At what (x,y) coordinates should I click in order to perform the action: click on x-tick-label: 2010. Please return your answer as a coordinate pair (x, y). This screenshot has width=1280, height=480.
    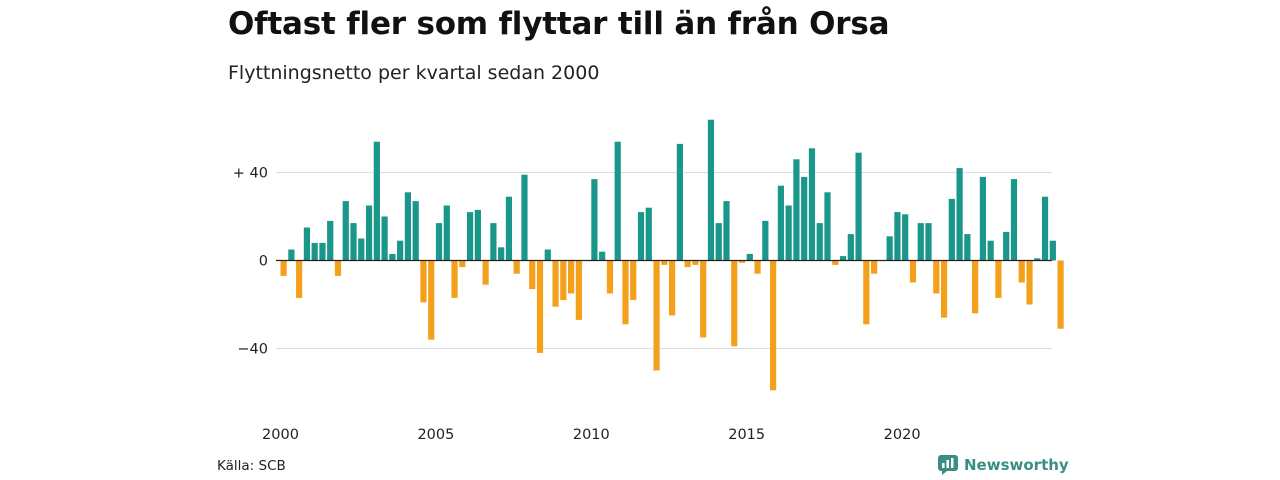
    Looking at the image, I should click on (591, 435).